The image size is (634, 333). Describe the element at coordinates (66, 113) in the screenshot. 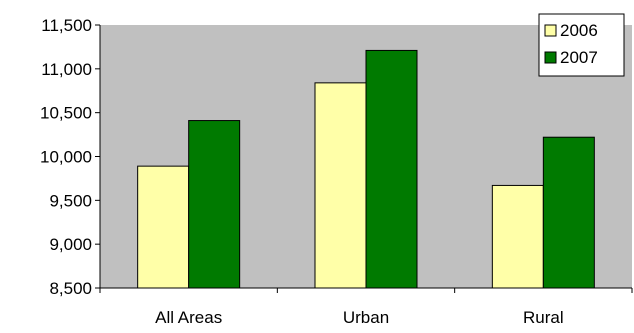

I see `y-tick-label: 10,500` at that location.